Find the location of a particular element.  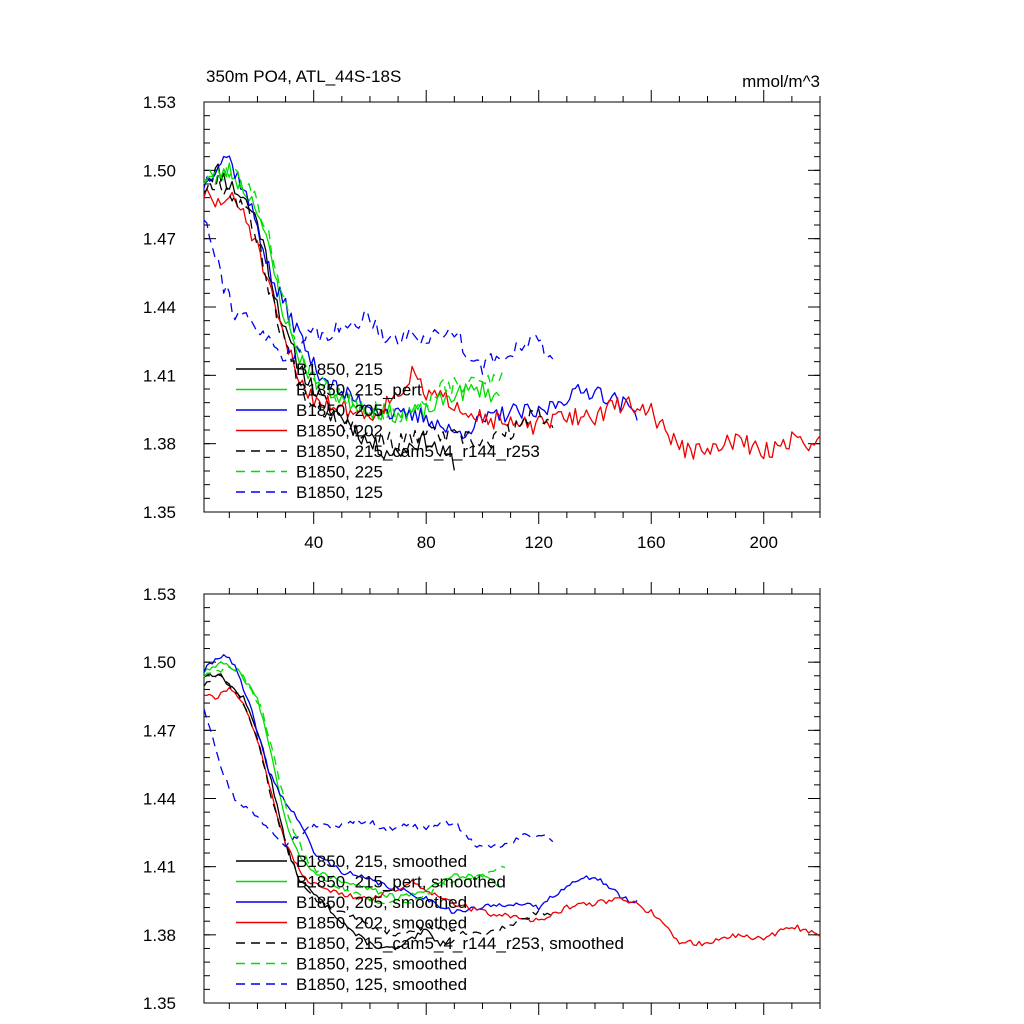

legend-label: B1850, 215 is located at coordinates (339, 369).